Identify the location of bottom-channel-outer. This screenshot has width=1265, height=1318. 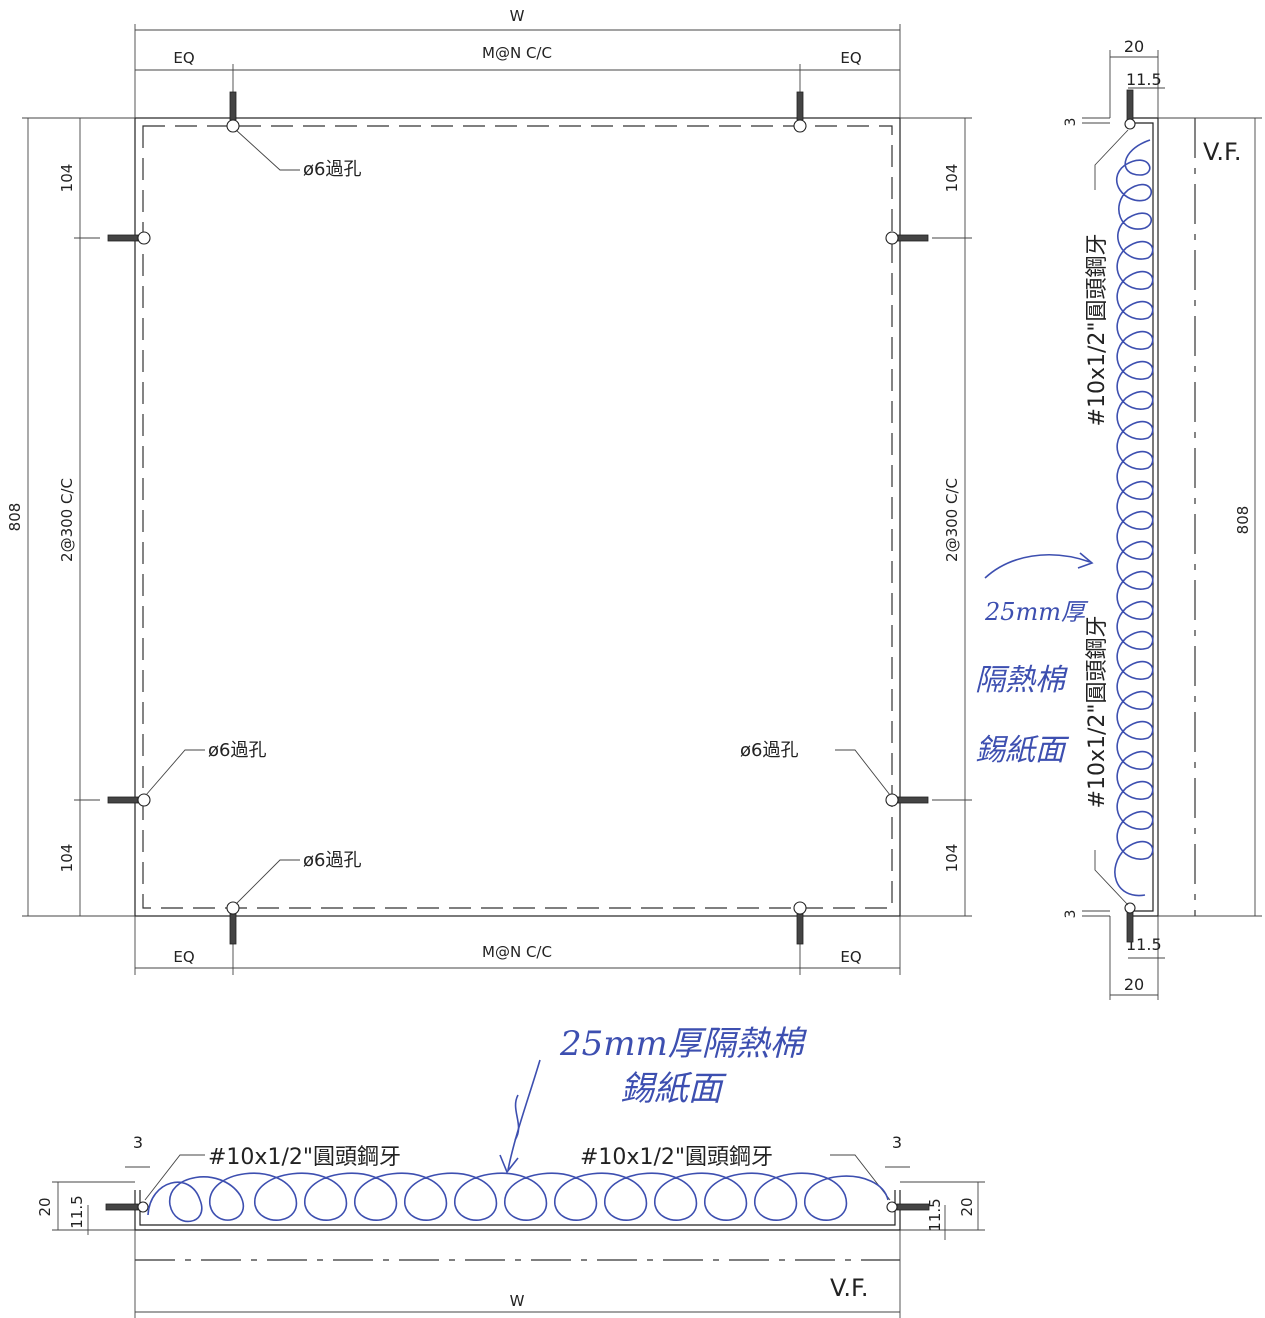
(517, 1210).